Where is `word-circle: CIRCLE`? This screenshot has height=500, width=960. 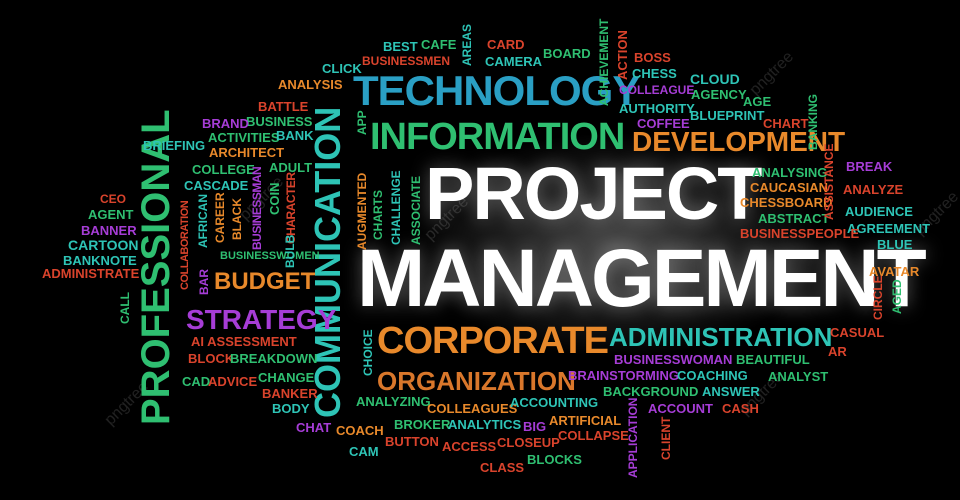
word-circle: CIRCLE is located at coordinates (878, 297).